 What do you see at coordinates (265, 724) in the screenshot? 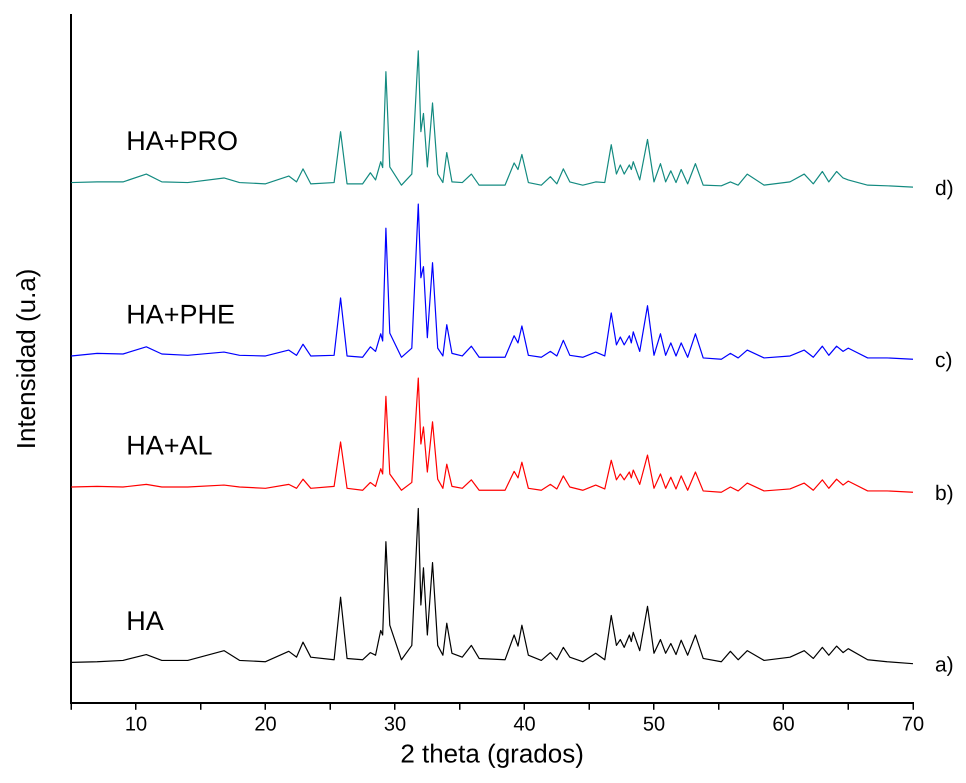
I see `x-tick-label: 20` at bounding box center [265, 724].